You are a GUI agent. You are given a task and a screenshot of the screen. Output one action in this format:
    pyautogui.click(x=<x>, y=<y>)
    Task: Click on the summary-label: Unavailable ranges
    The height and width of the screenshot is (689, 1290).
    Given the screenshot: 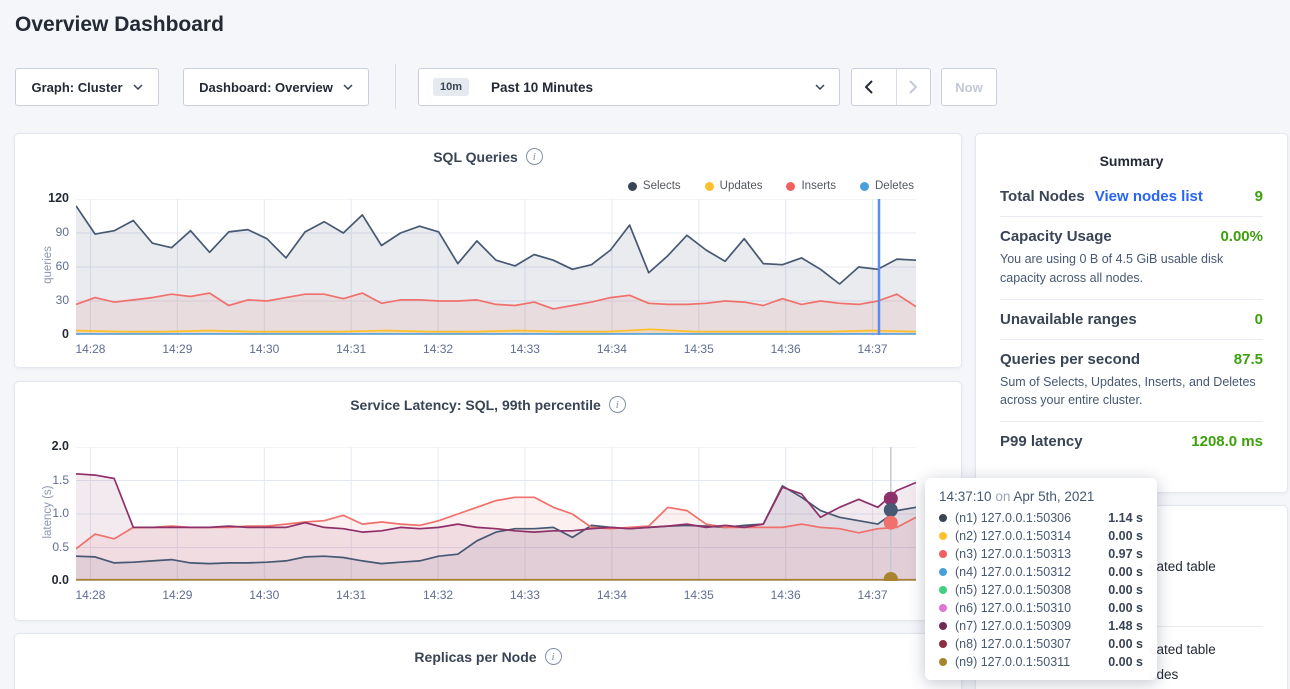 What is the action you would take?
    pyautogui.click(x=1068, y=319)
    